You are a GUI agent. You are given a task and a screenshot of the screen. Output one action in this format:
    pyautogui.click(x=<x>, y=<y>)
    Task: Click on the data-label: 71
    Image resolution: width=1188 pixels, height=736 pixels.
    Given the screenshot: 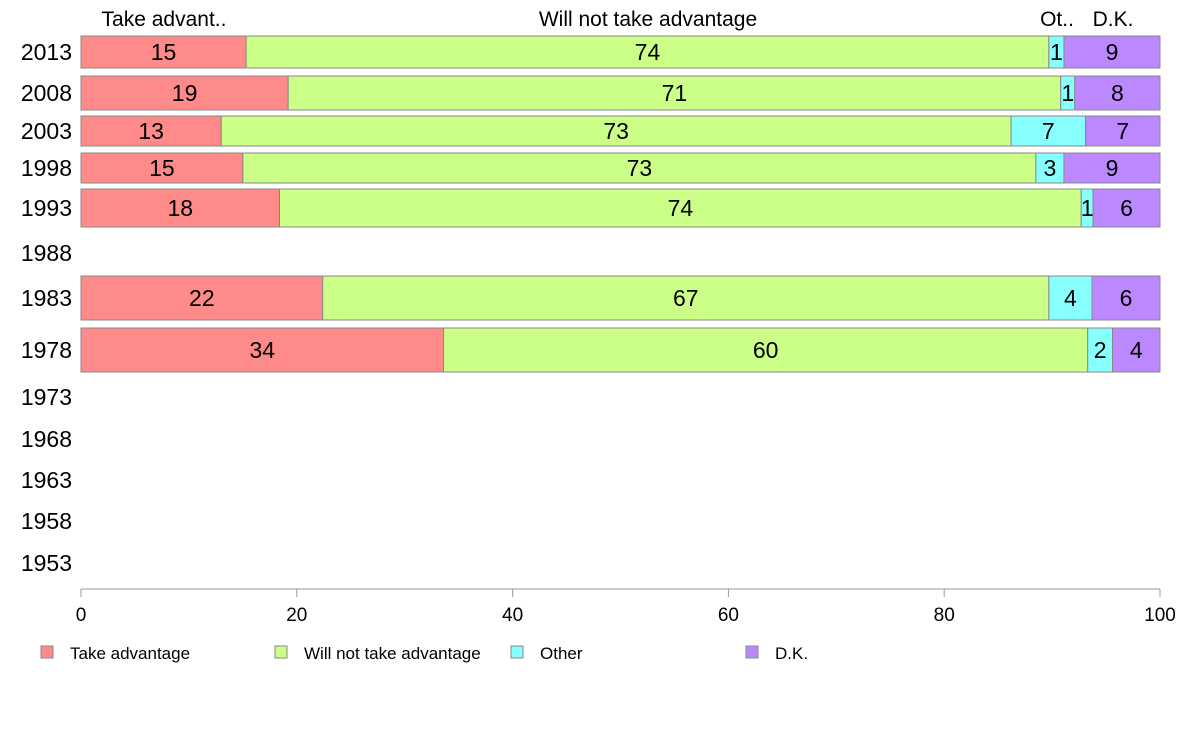 What is the action you would take?
    pyautogui.click(x=675, y=93)
    